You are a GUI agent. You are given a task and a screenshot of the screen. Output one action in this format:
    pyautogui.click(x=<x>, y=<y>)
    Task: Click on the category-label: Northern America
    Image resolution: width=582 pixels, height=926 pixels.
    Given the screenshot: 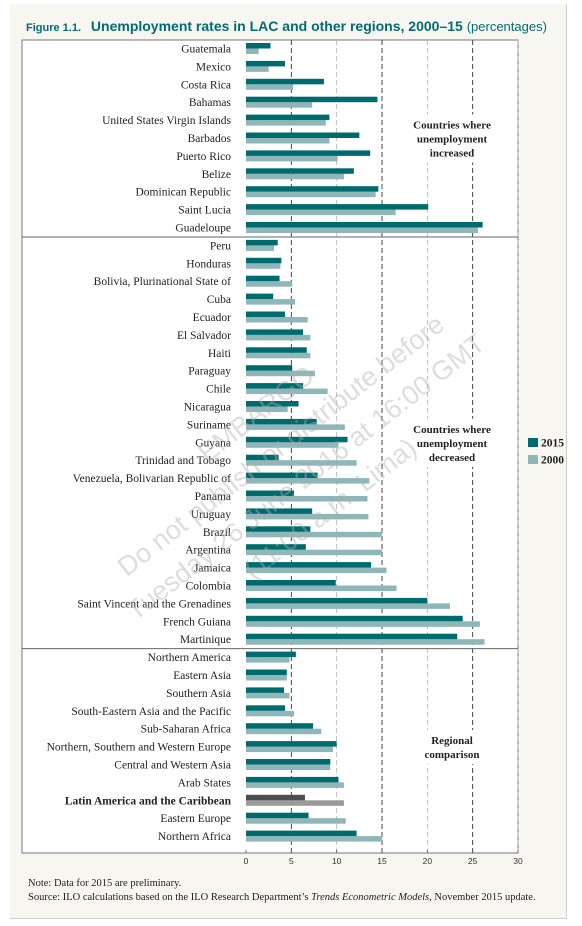 What is the action you would take?
    pyautogui.click(x=189, y=658)
    